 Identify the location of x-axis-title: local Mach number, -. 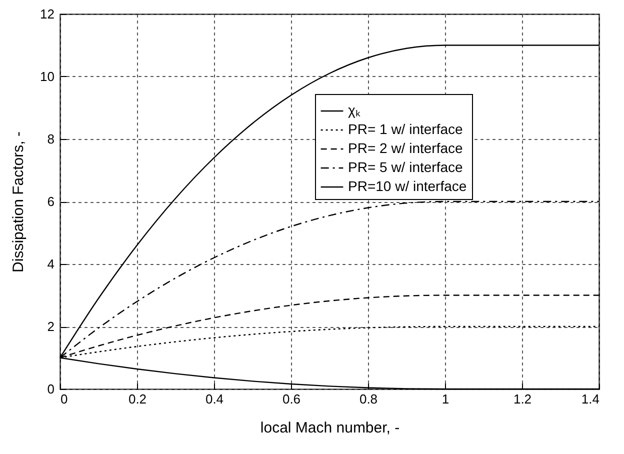
(330, 428).